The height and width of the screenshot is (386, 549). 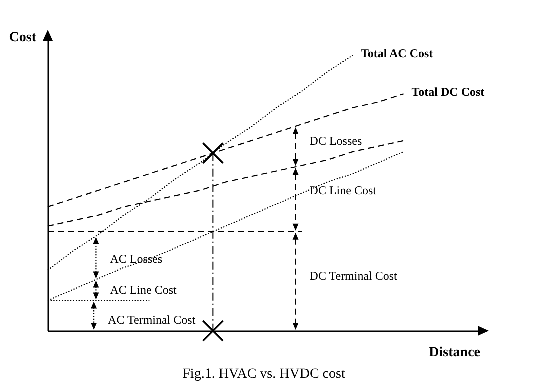 I want to click on series-label: Total DC Cost, so click(x=448, y=92).